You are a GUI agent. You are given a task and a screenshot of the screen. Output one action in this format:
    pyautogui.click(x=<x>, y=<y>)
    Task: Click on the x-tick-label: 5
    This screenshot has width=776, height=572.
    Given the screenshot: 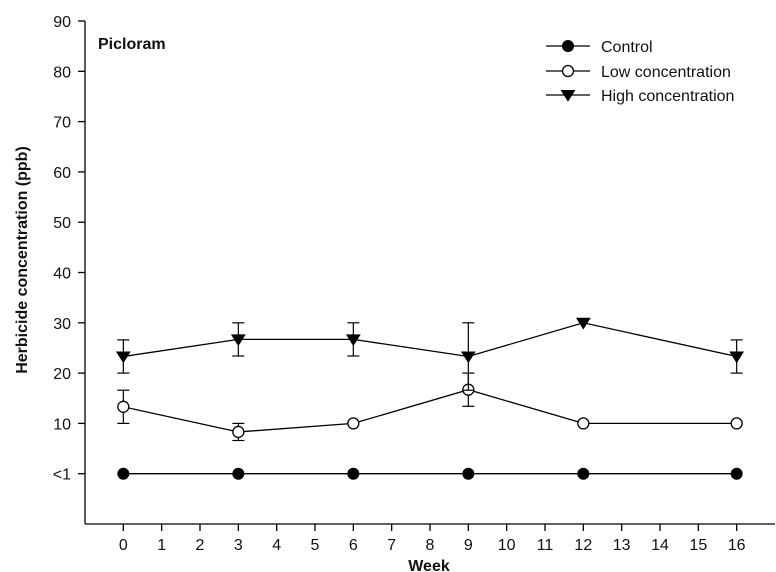 What is the action you would take?
    pyautogui.click(x=315, y=545)
    